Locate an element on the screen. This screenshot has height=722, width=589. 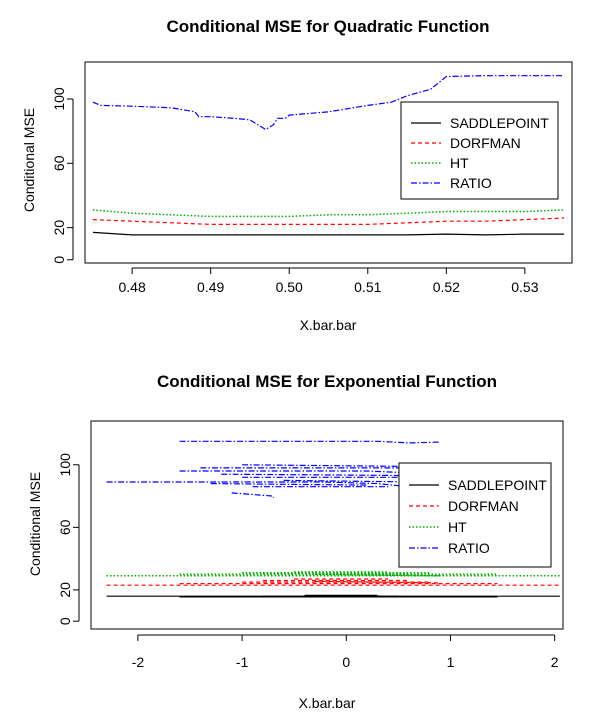
series-line-ratio is located at coordinates (328, 103).